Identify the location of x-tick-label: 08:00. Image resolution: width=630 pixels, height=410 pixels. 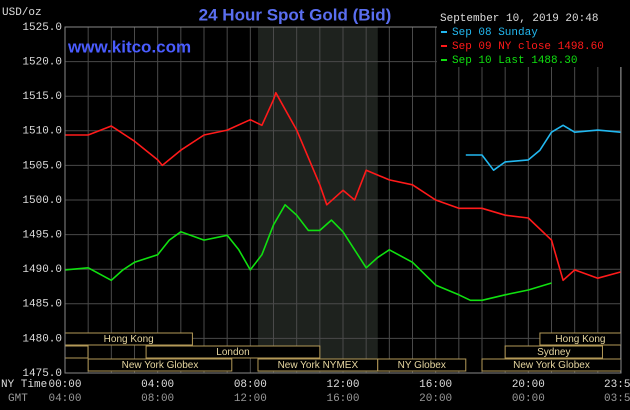
(250, 385).